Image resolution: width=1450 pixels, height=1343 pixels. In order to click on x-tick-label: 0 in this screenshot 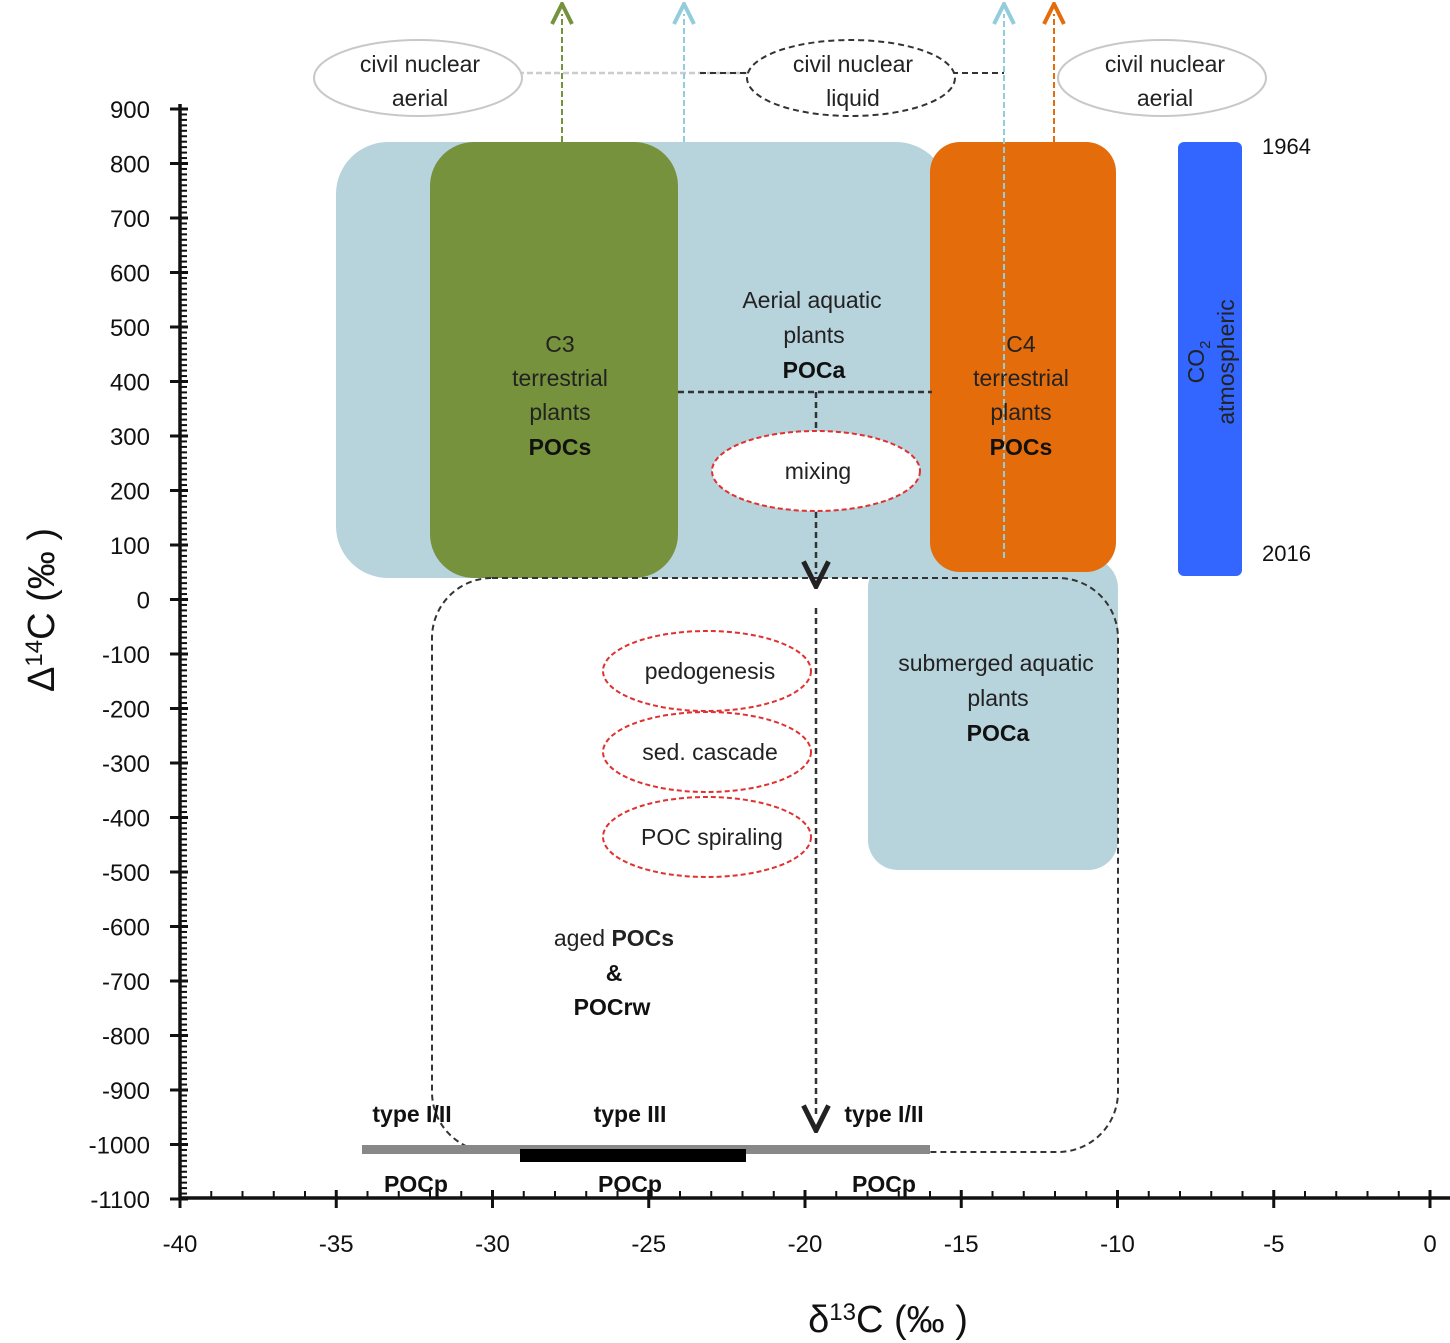, I will do `click(1429, 1244)`.